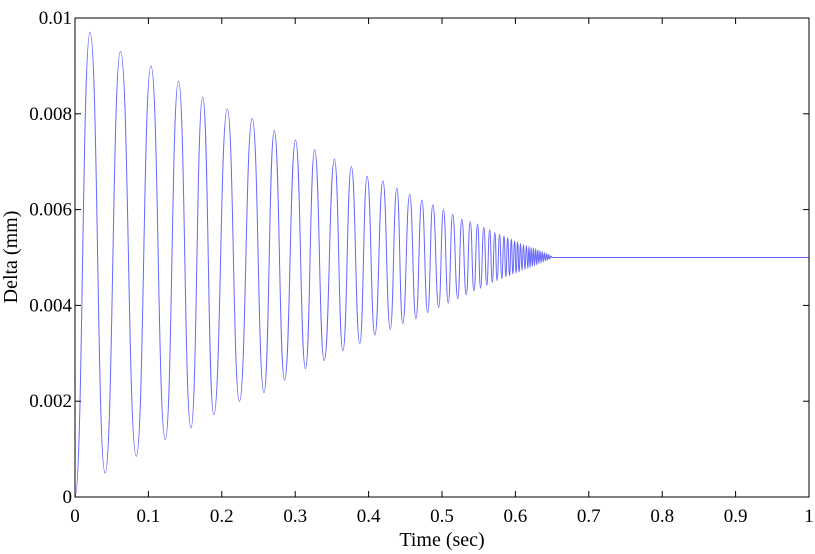 The width and height of the screenshot is (815, 554). I want to click on y-tick-label: 0, so click(68, 497).